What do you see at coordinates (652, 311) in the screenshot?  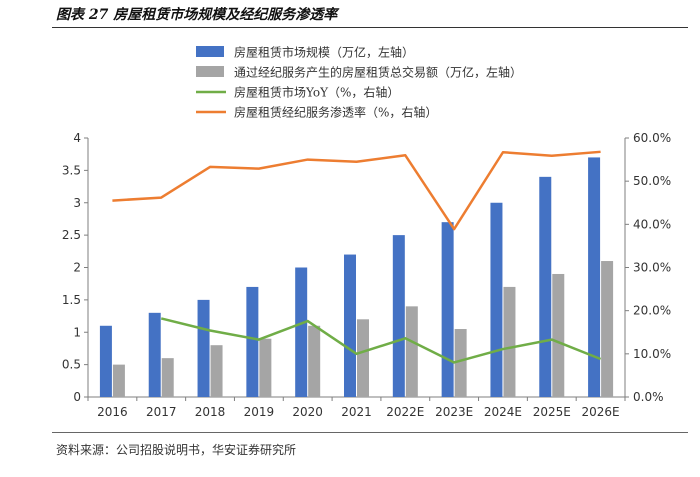 I see `y-right-tick-label: 20.0%` at bounding box center [652, 311].